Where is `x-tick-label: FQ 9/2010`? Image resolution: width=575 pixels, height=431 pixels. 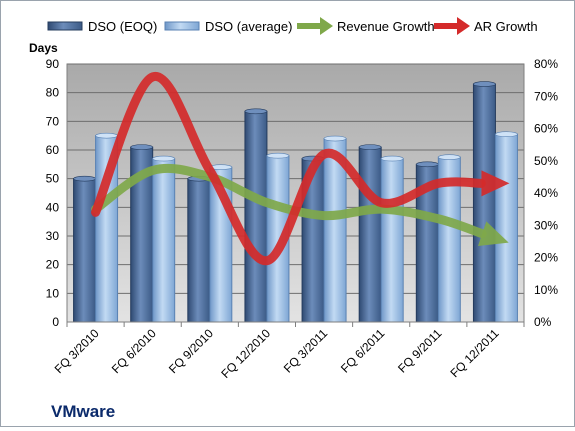
x-tick-label: FQ 9/2010 is located at coordinates (191, 351).